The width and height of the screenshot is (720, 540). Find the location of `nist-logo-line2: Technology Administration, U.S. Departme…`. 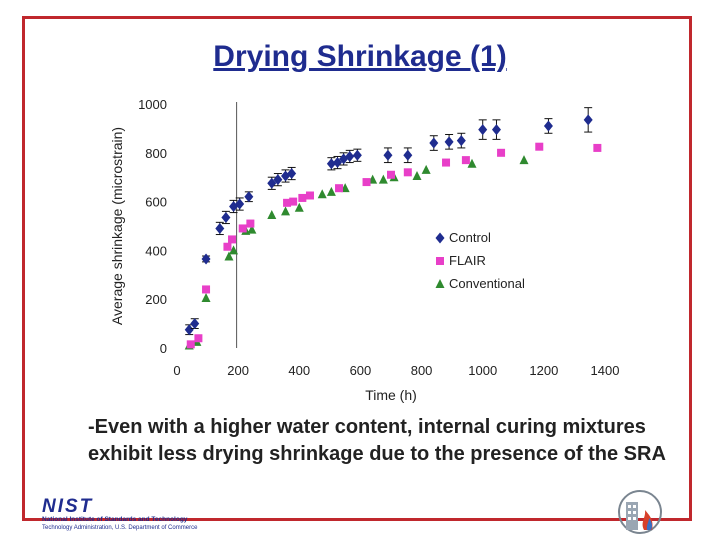

nist-logo-line2: Technology Administration, U.S. Departme… is located at coordinates (120, 528).